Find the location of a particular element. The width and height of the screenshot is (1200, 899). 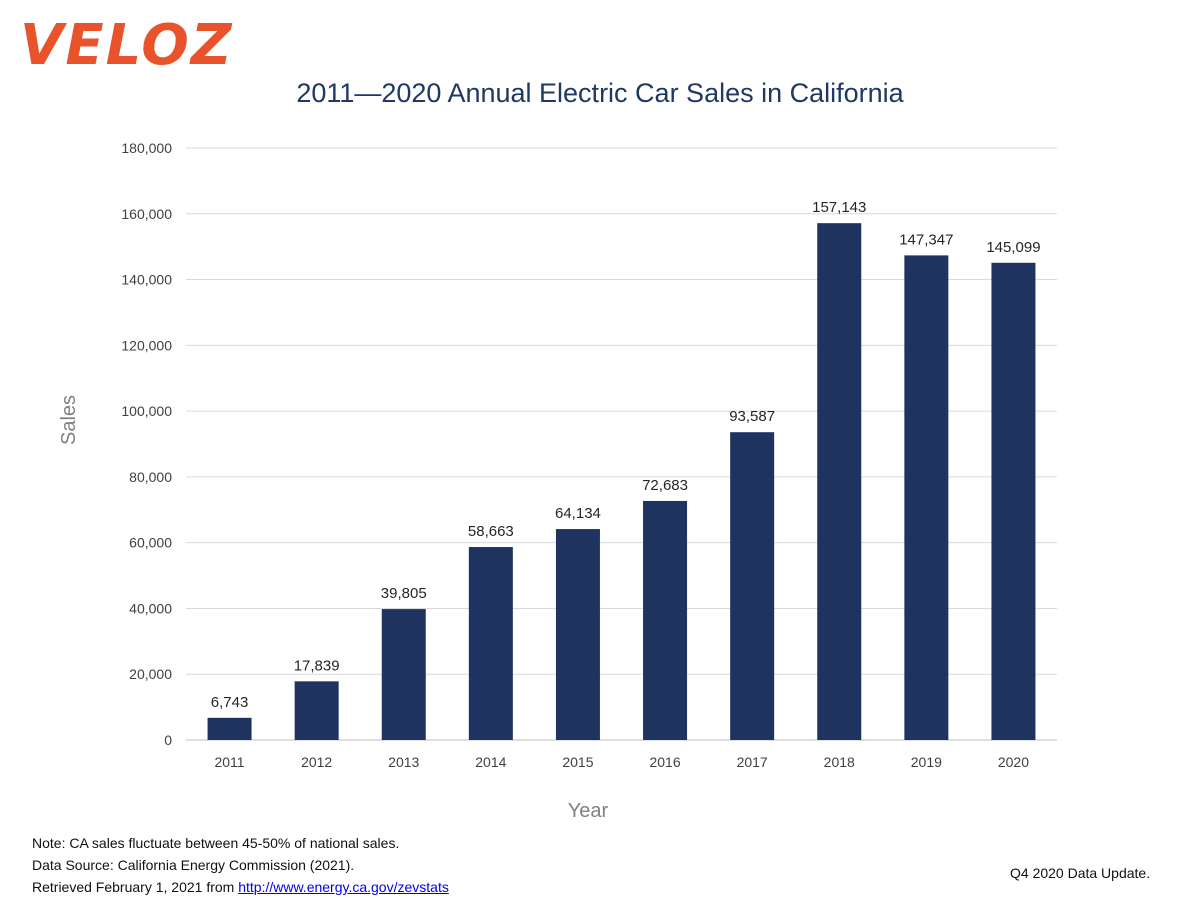

bar-value-label: 58,663 is located at coordinates (491, 531).